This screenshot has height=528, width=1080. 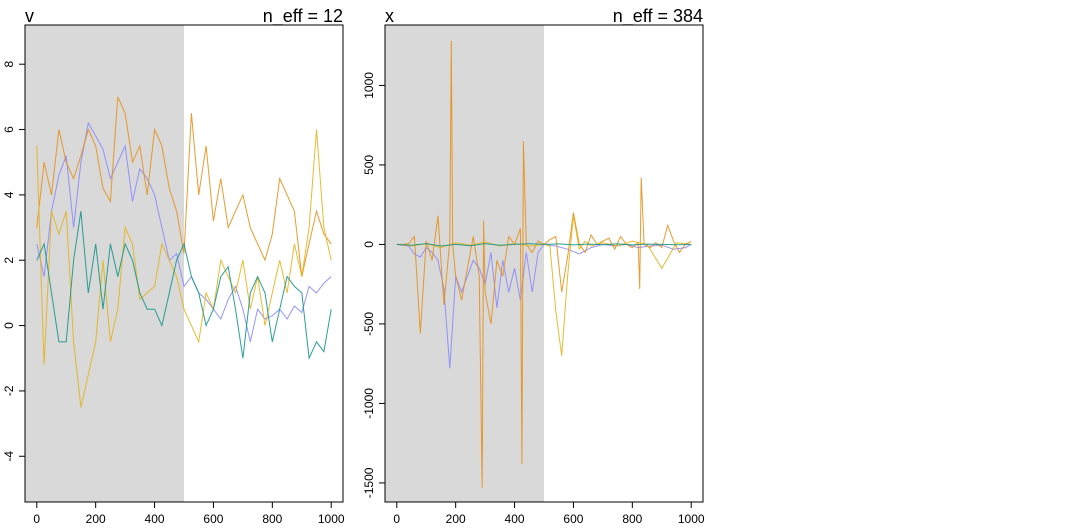 I want to click on y-tick-label: 2, so click(x=9, y=260).